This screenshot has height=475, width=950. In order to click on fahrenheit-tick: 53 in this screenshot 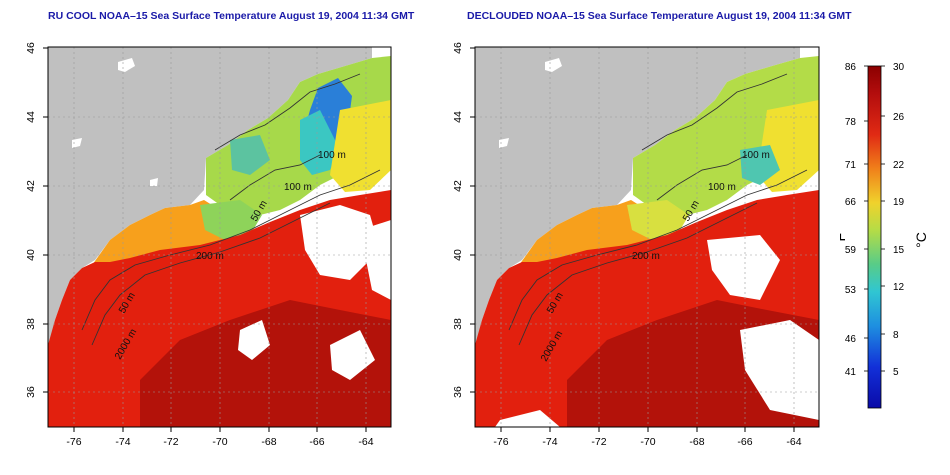, I will do `click(851, 290)`.